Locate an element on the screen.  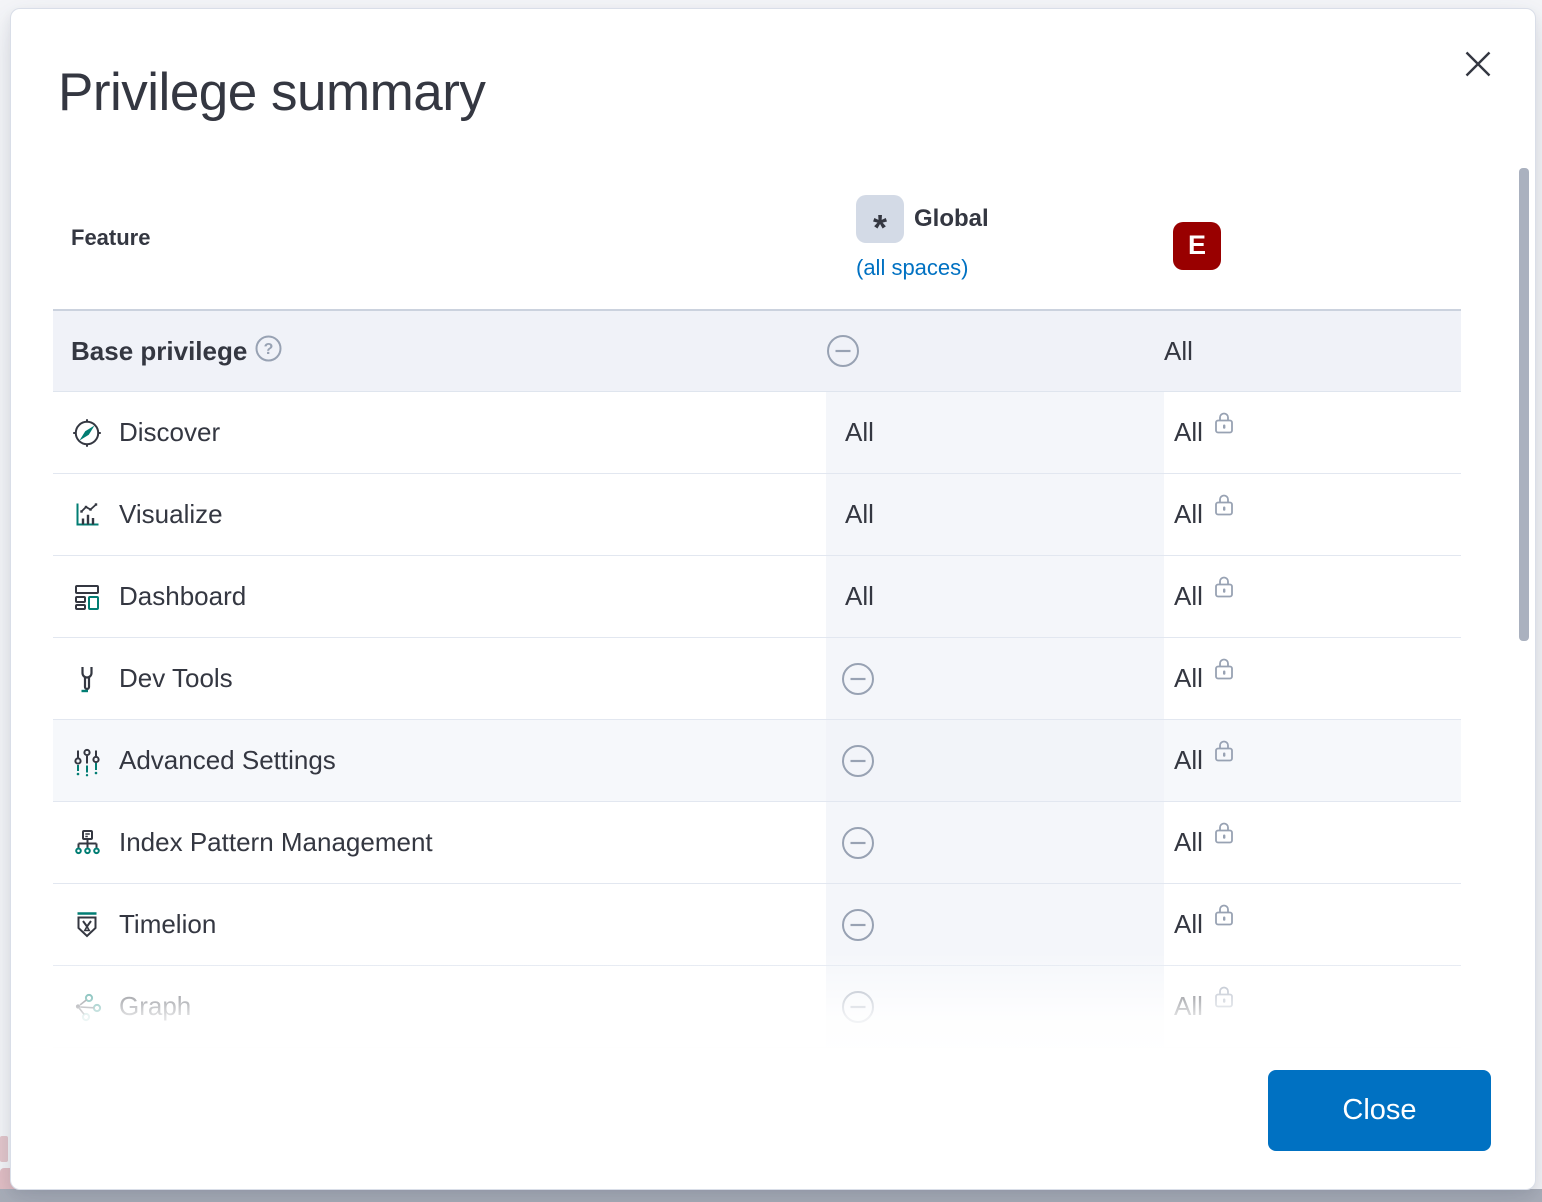
base-global-cell is located at coordinates (995, 351).